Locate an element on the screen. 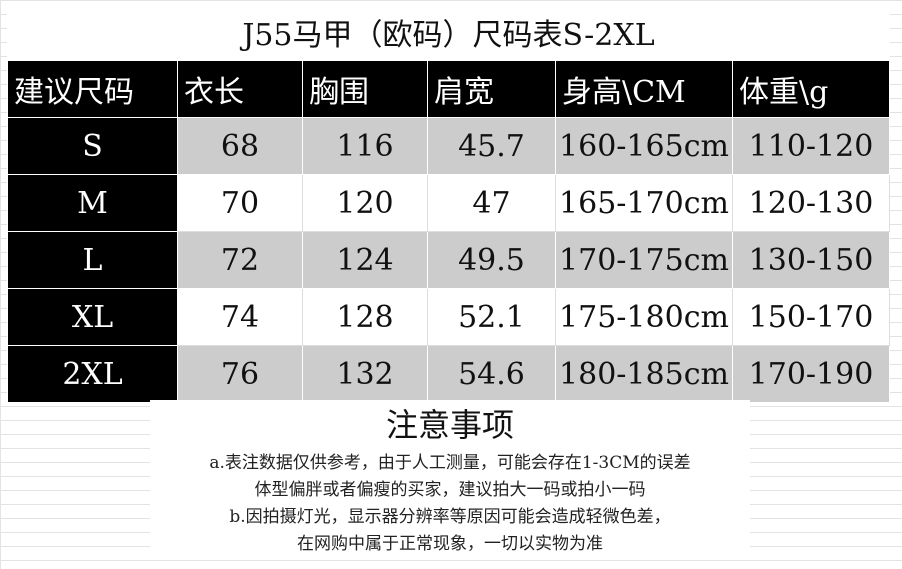 The height and width of the screenshot is (569, 902). cell: 132 is located at coordinates (365, 374).